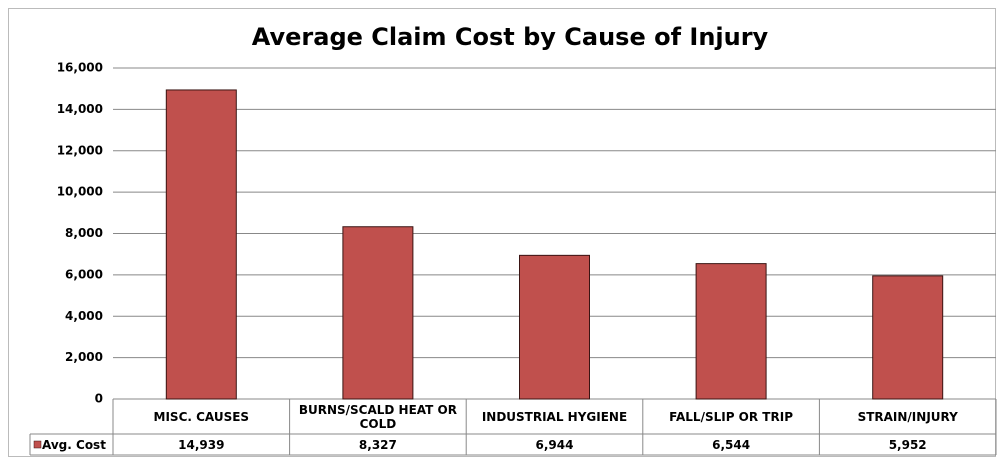 Image resolution: width=997 pixels, height=458 pixels. Describe the element at coordinates (907, 416) in the screenshot. I see `x-tick-label: STRAIN/INJURY` at that location.